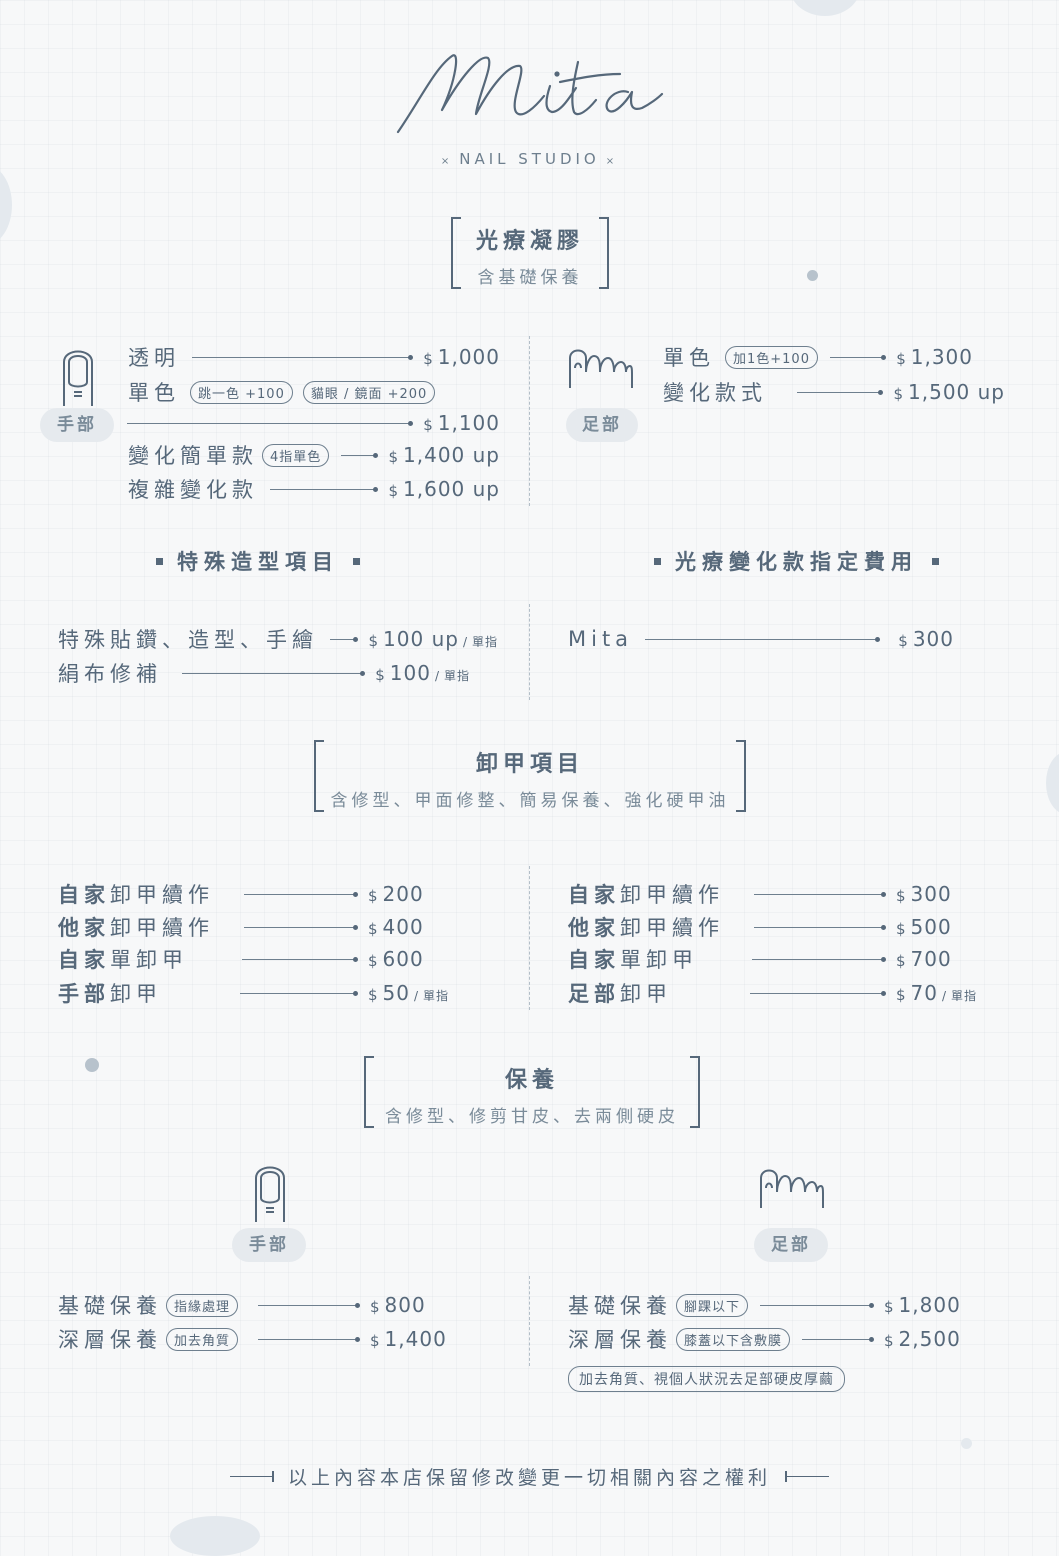 Image resolution: width=1059 pixels, height=1556 pixels. I want to click on special-row: 特殊貼鑽、造型、手繪 $100 up / 單指, so click(278, 639).